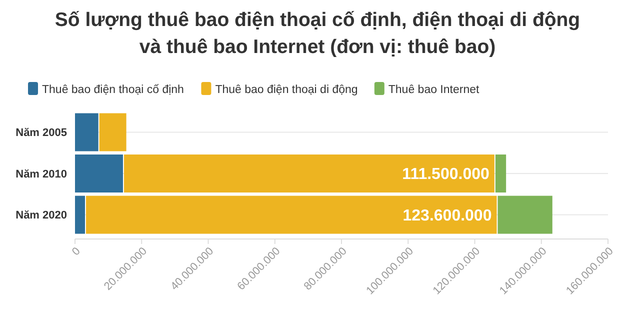 This screenshot has width=635, height=329. I want to click on data-label: 123.600.000, so click(447, 215).